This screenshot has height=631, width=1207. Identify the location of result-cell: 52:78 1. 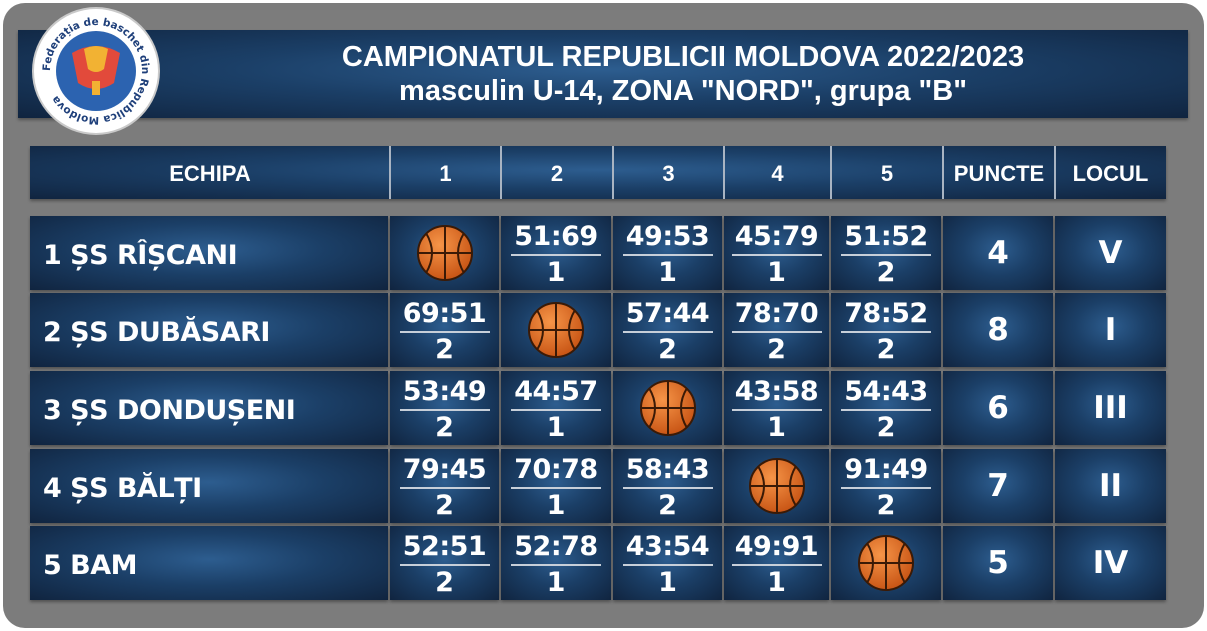
(556, 563).